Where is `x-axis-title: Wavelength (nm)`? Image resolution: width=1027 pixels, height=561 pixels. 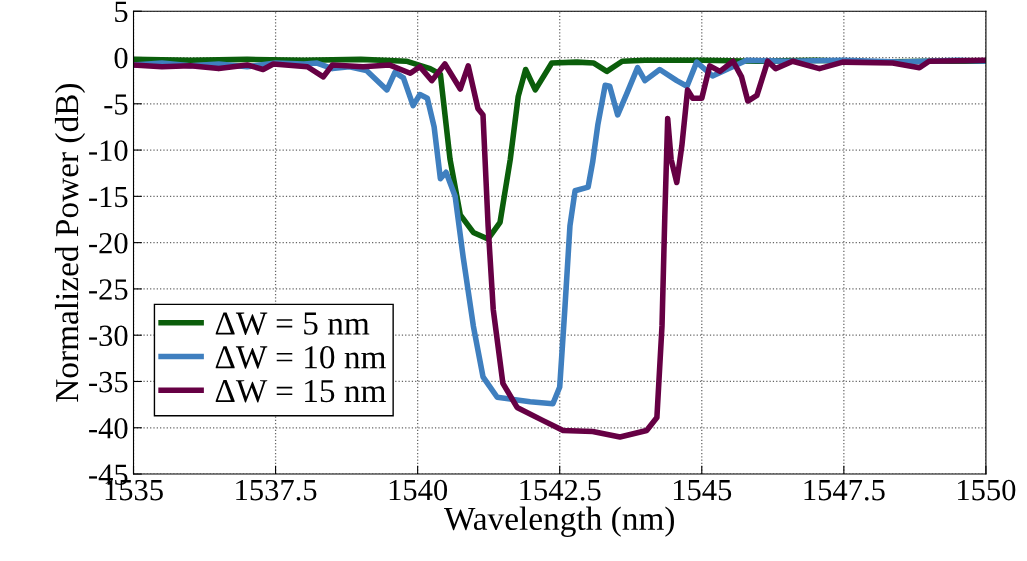 x-axis-title: Wavelength (nm) is located at coordinates (559, 521).